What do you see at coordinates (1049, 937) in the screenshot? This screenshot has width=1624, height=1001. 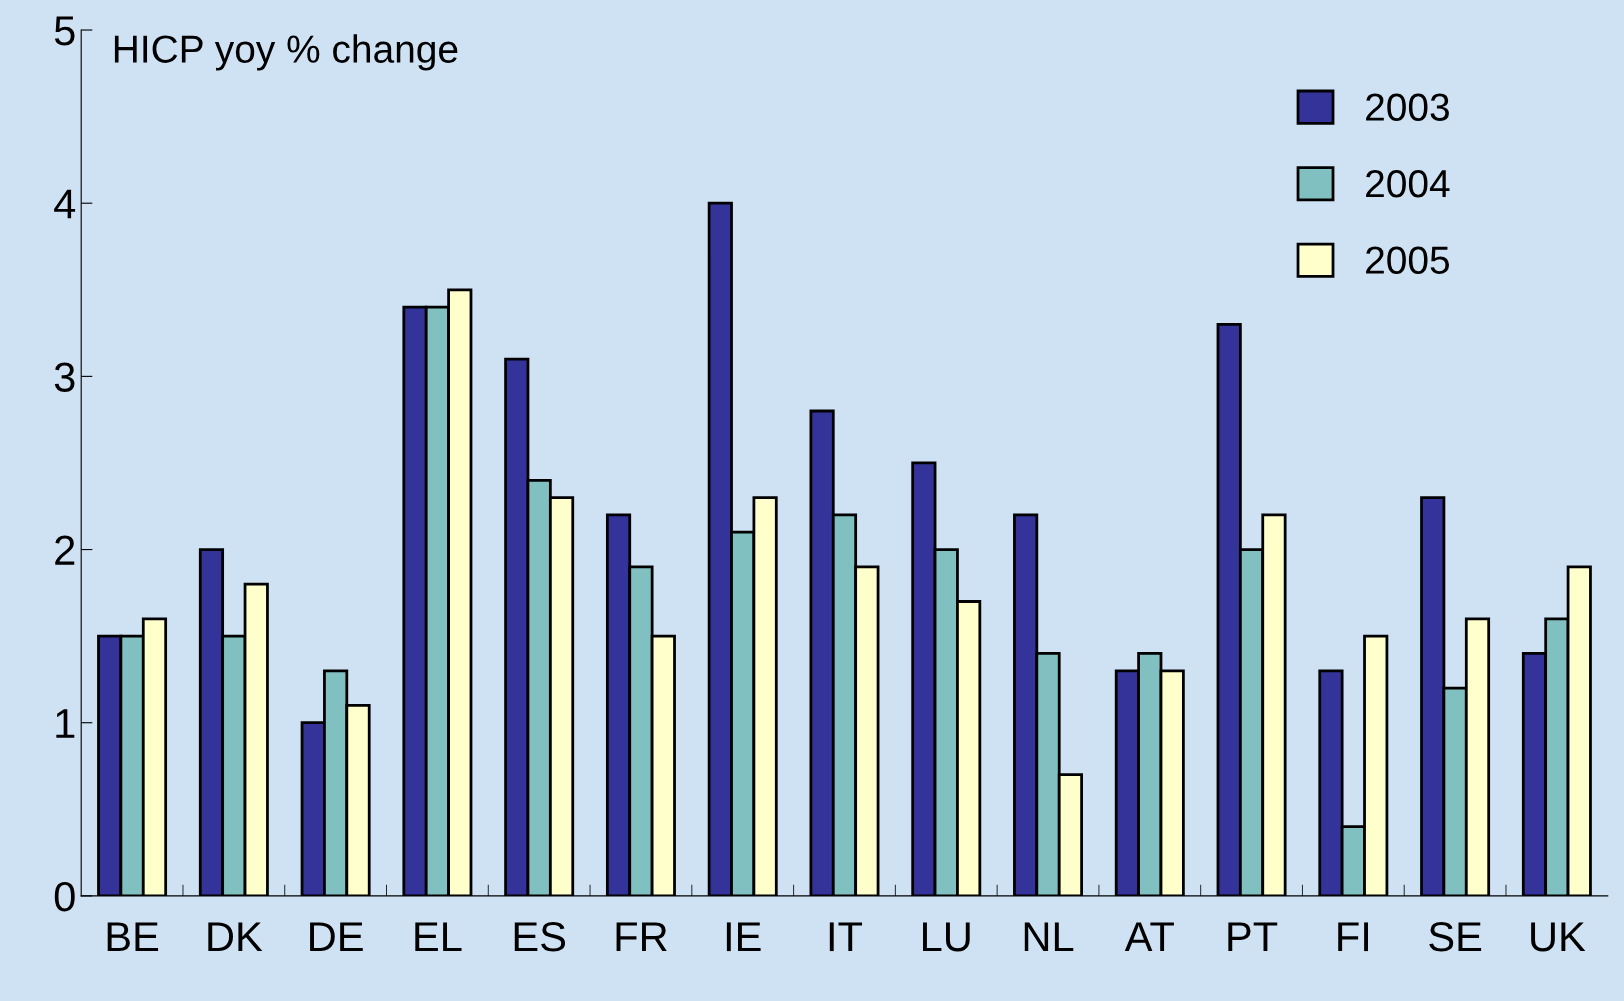 I see `x-tick-label: NL` at bounding box center [1049, 937].